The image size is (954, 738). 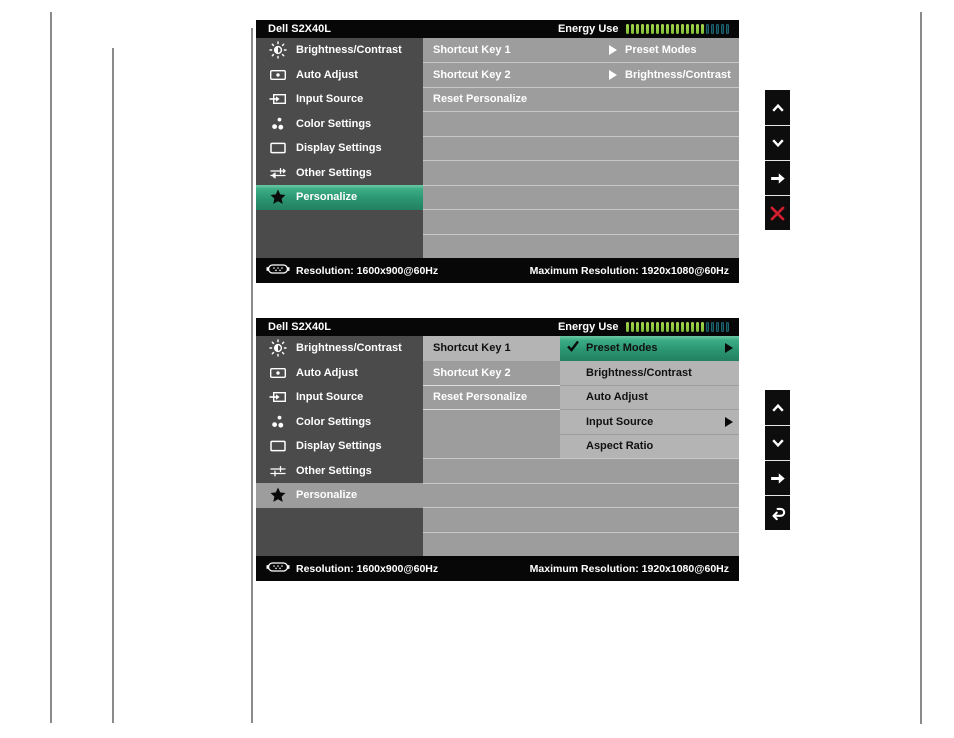 What do you see at coordinates (649, 397) in the screenshot?
I see `submenu-item-auto-adjust: Auto Adjust` at bounding box center [649, 397].